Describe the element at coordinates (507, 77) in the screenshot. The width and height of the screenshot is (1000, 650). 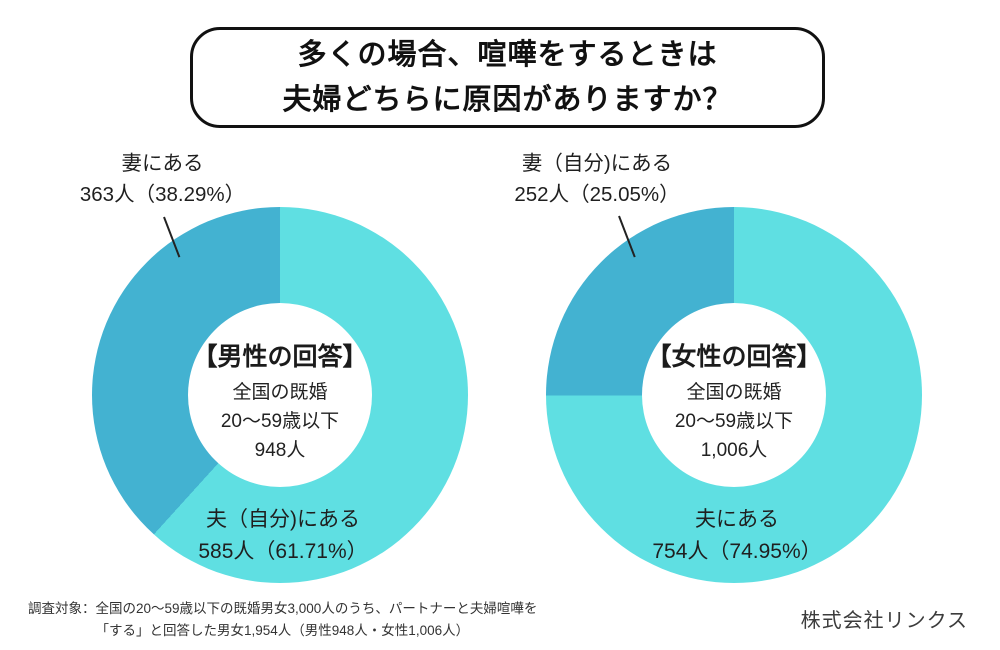
I see `title-box: 多くの場合、喧嘩をするときは 夫婦どちらに原因がありますか？` at that location.